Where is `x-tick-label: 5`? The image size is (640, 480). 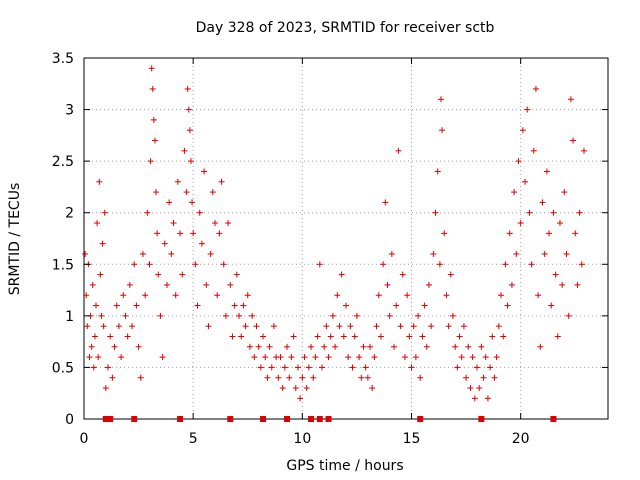 x-tick-label: 5 is located at coordinates (193, 439).